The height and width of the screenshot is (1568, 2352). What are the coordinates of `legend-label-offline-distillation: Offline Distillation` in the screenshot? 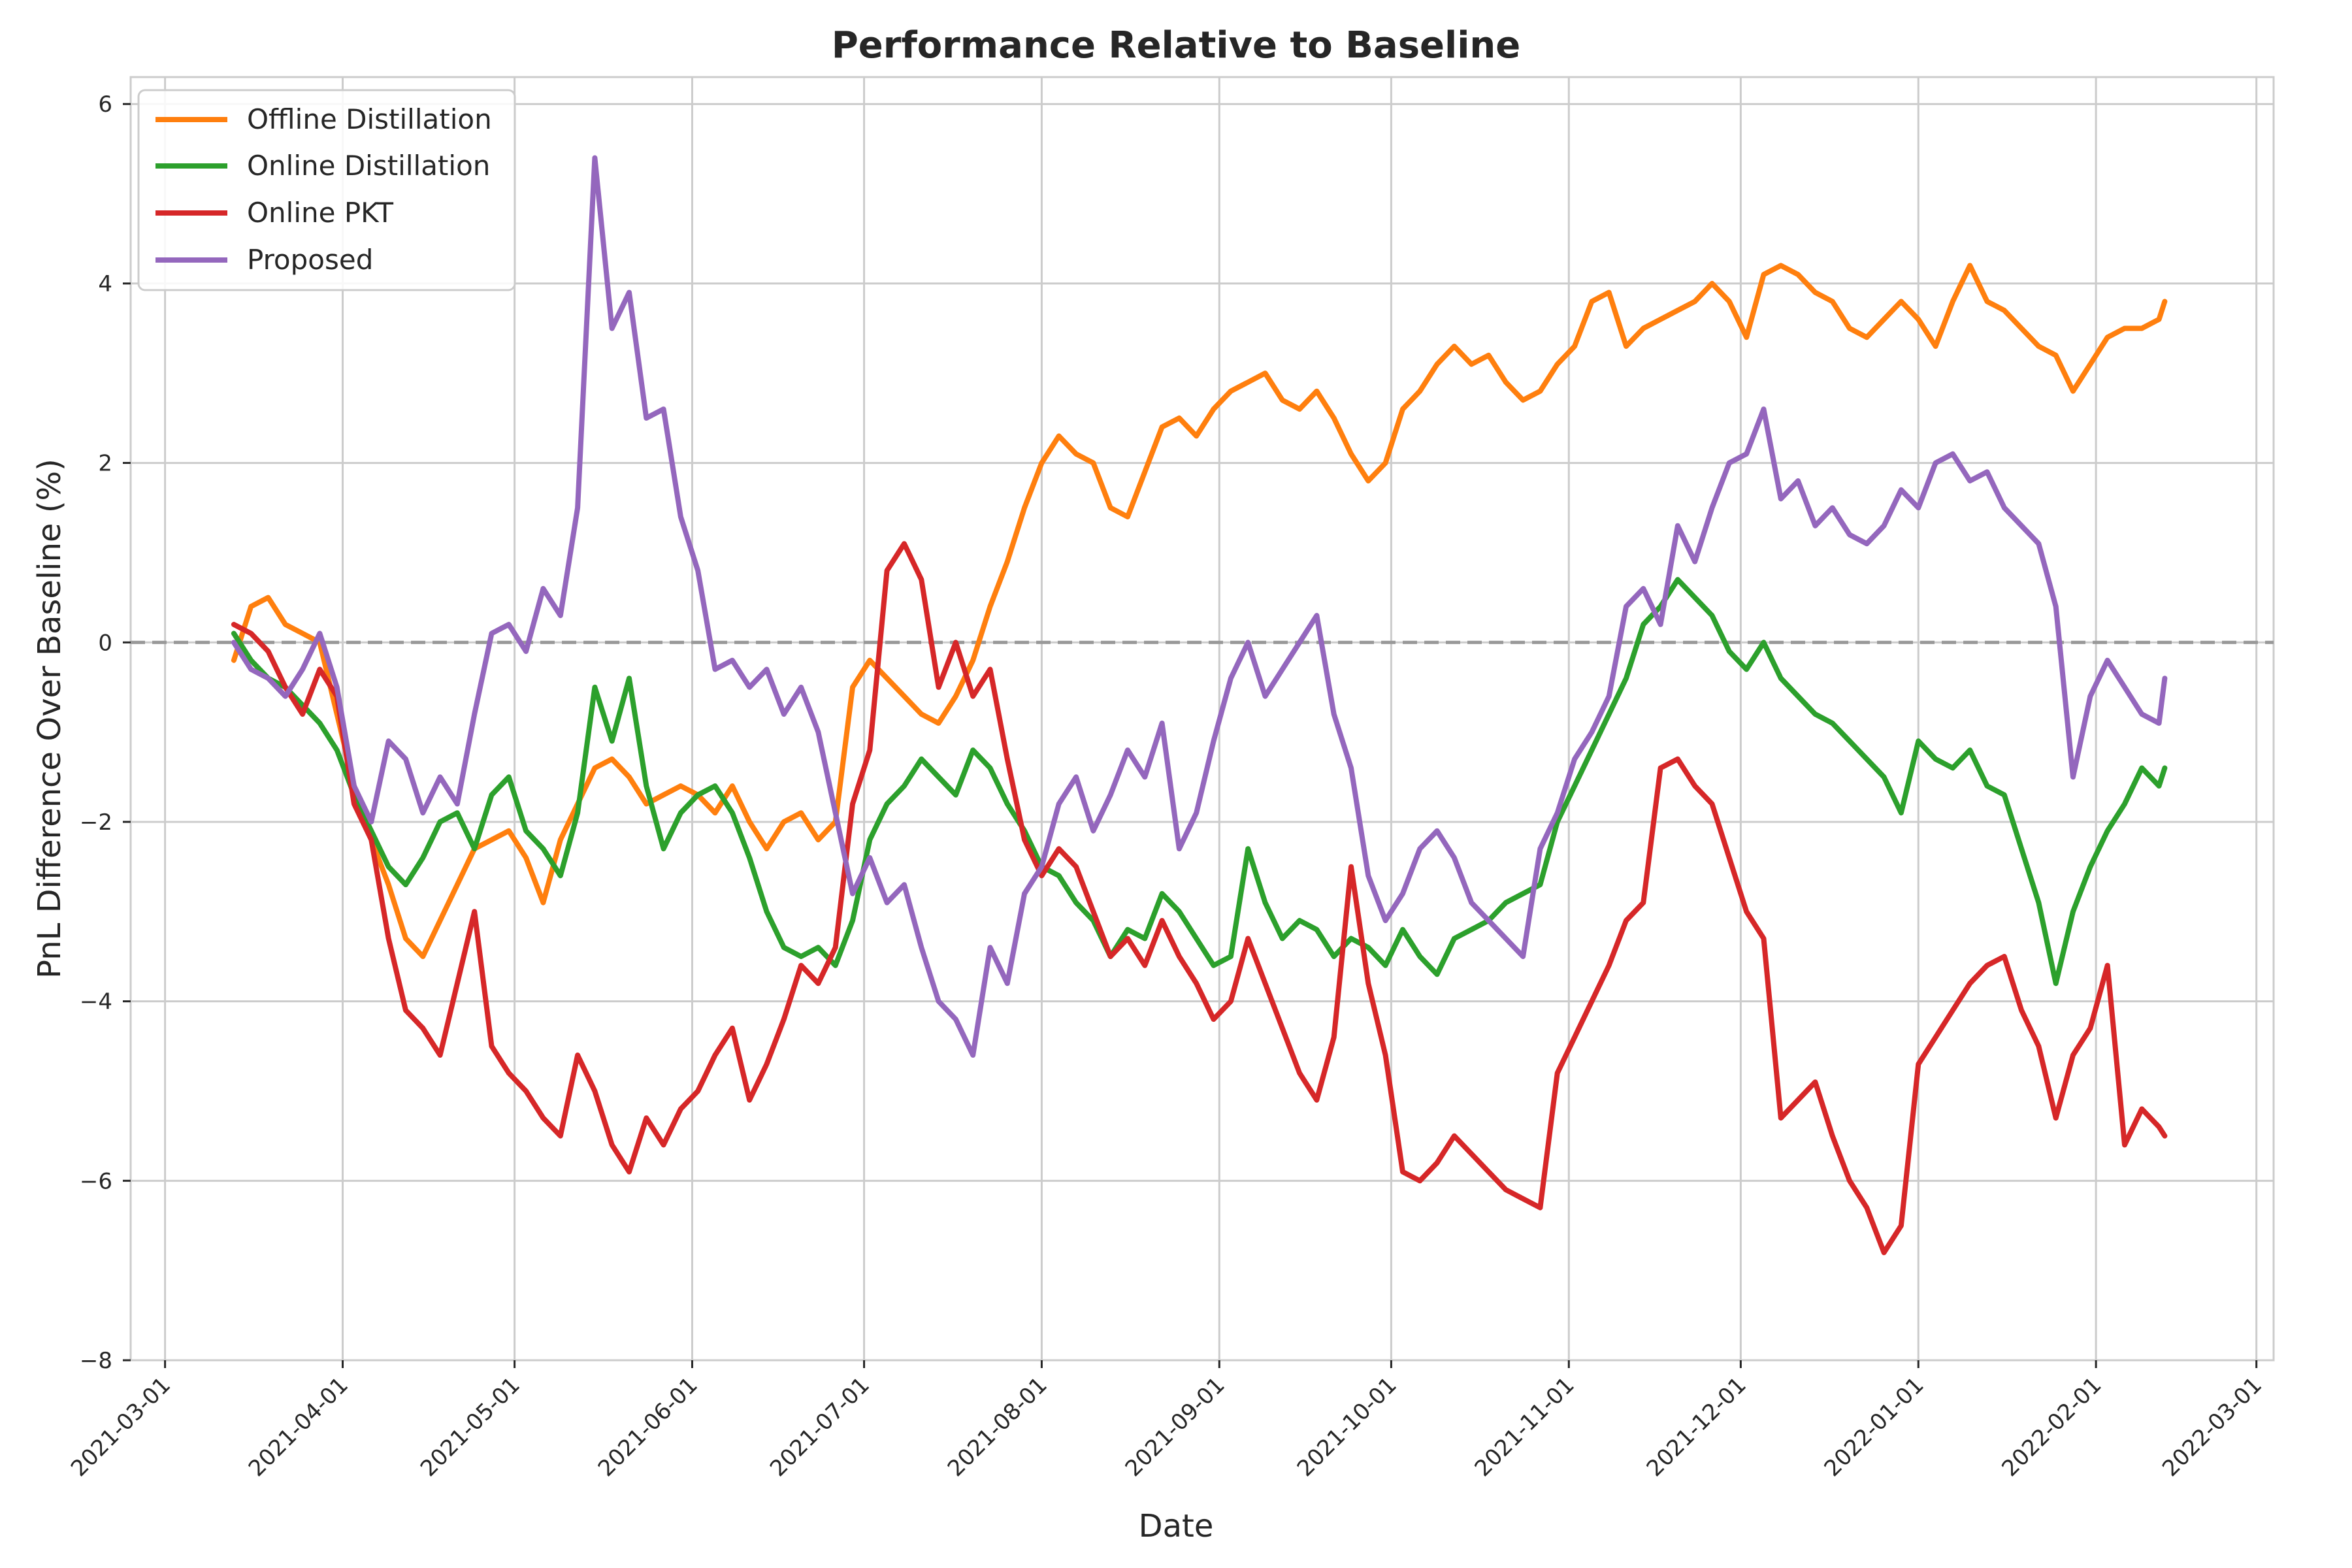 It's located at (369, 119).